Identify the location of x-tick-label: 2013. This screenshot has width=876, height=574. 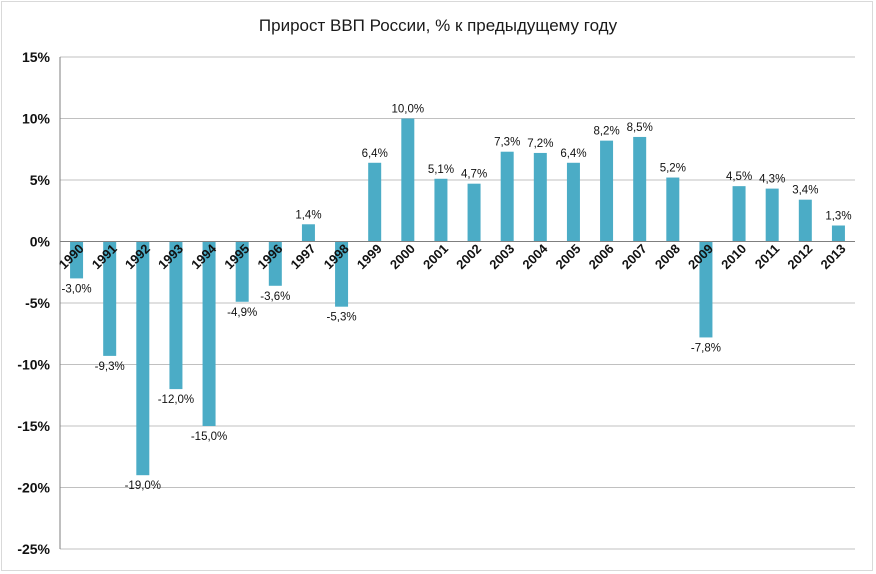
(833, 256).